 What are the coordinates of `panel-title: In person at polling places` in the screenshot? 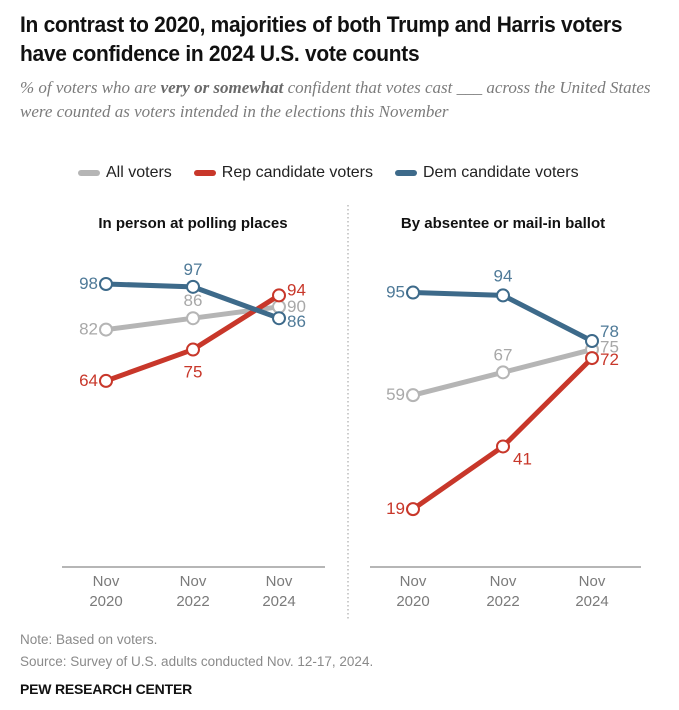 It's located at (192, 223).